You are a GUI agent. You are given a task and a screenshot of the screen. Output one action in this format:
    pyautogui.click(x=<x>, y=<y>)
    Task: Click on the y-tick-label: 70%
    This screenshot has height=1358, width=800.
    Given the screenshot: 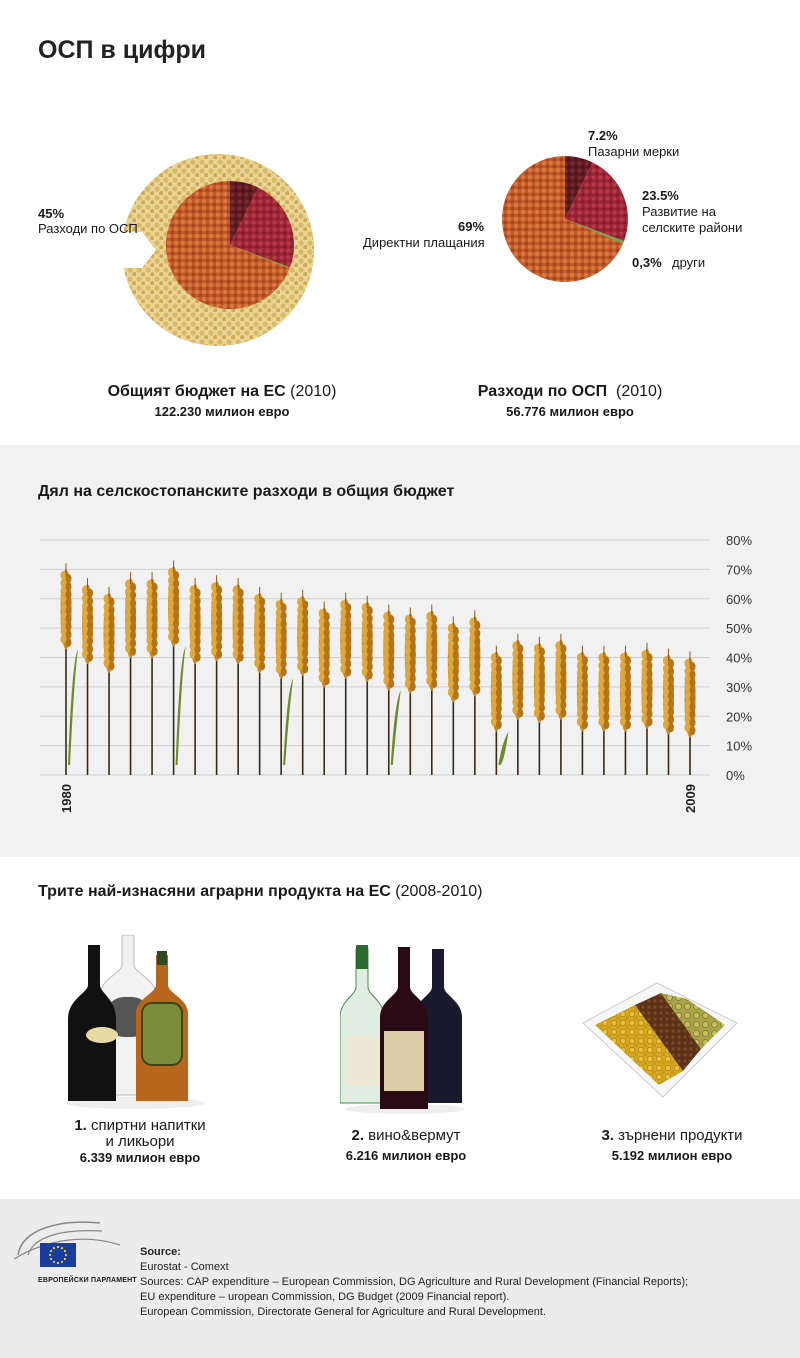 What is the action you would take?
    pyautogui.click(x=739, y=569)
    